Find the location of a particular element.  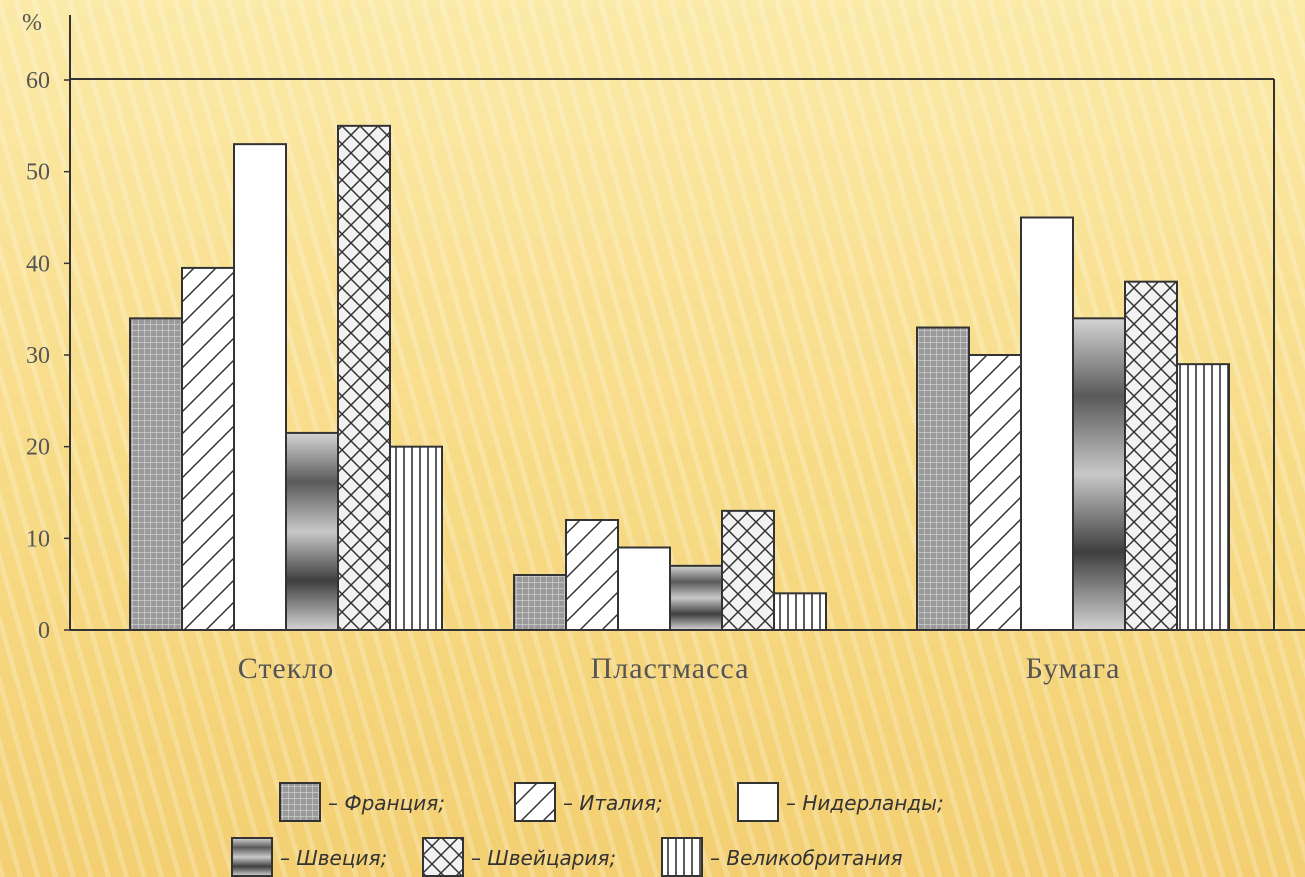

y-tick-label: 0 is located at coordinates (44, 631).